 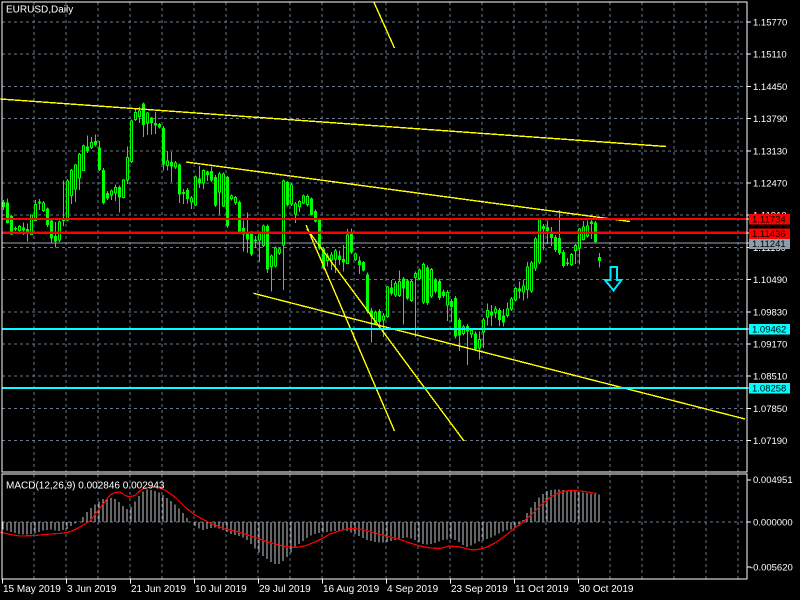 What do you see at coordinates (770, 312) in the screenshot?
I see `svg-text: 1.09830` at bounding box center [770, 312].